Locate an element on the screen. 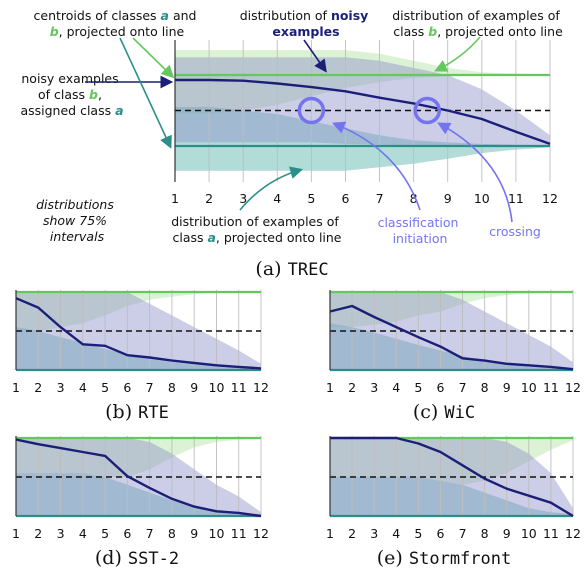 The image size is (585, 572). panel-a-noisy-examples-band is located at coordinates (362, 101).